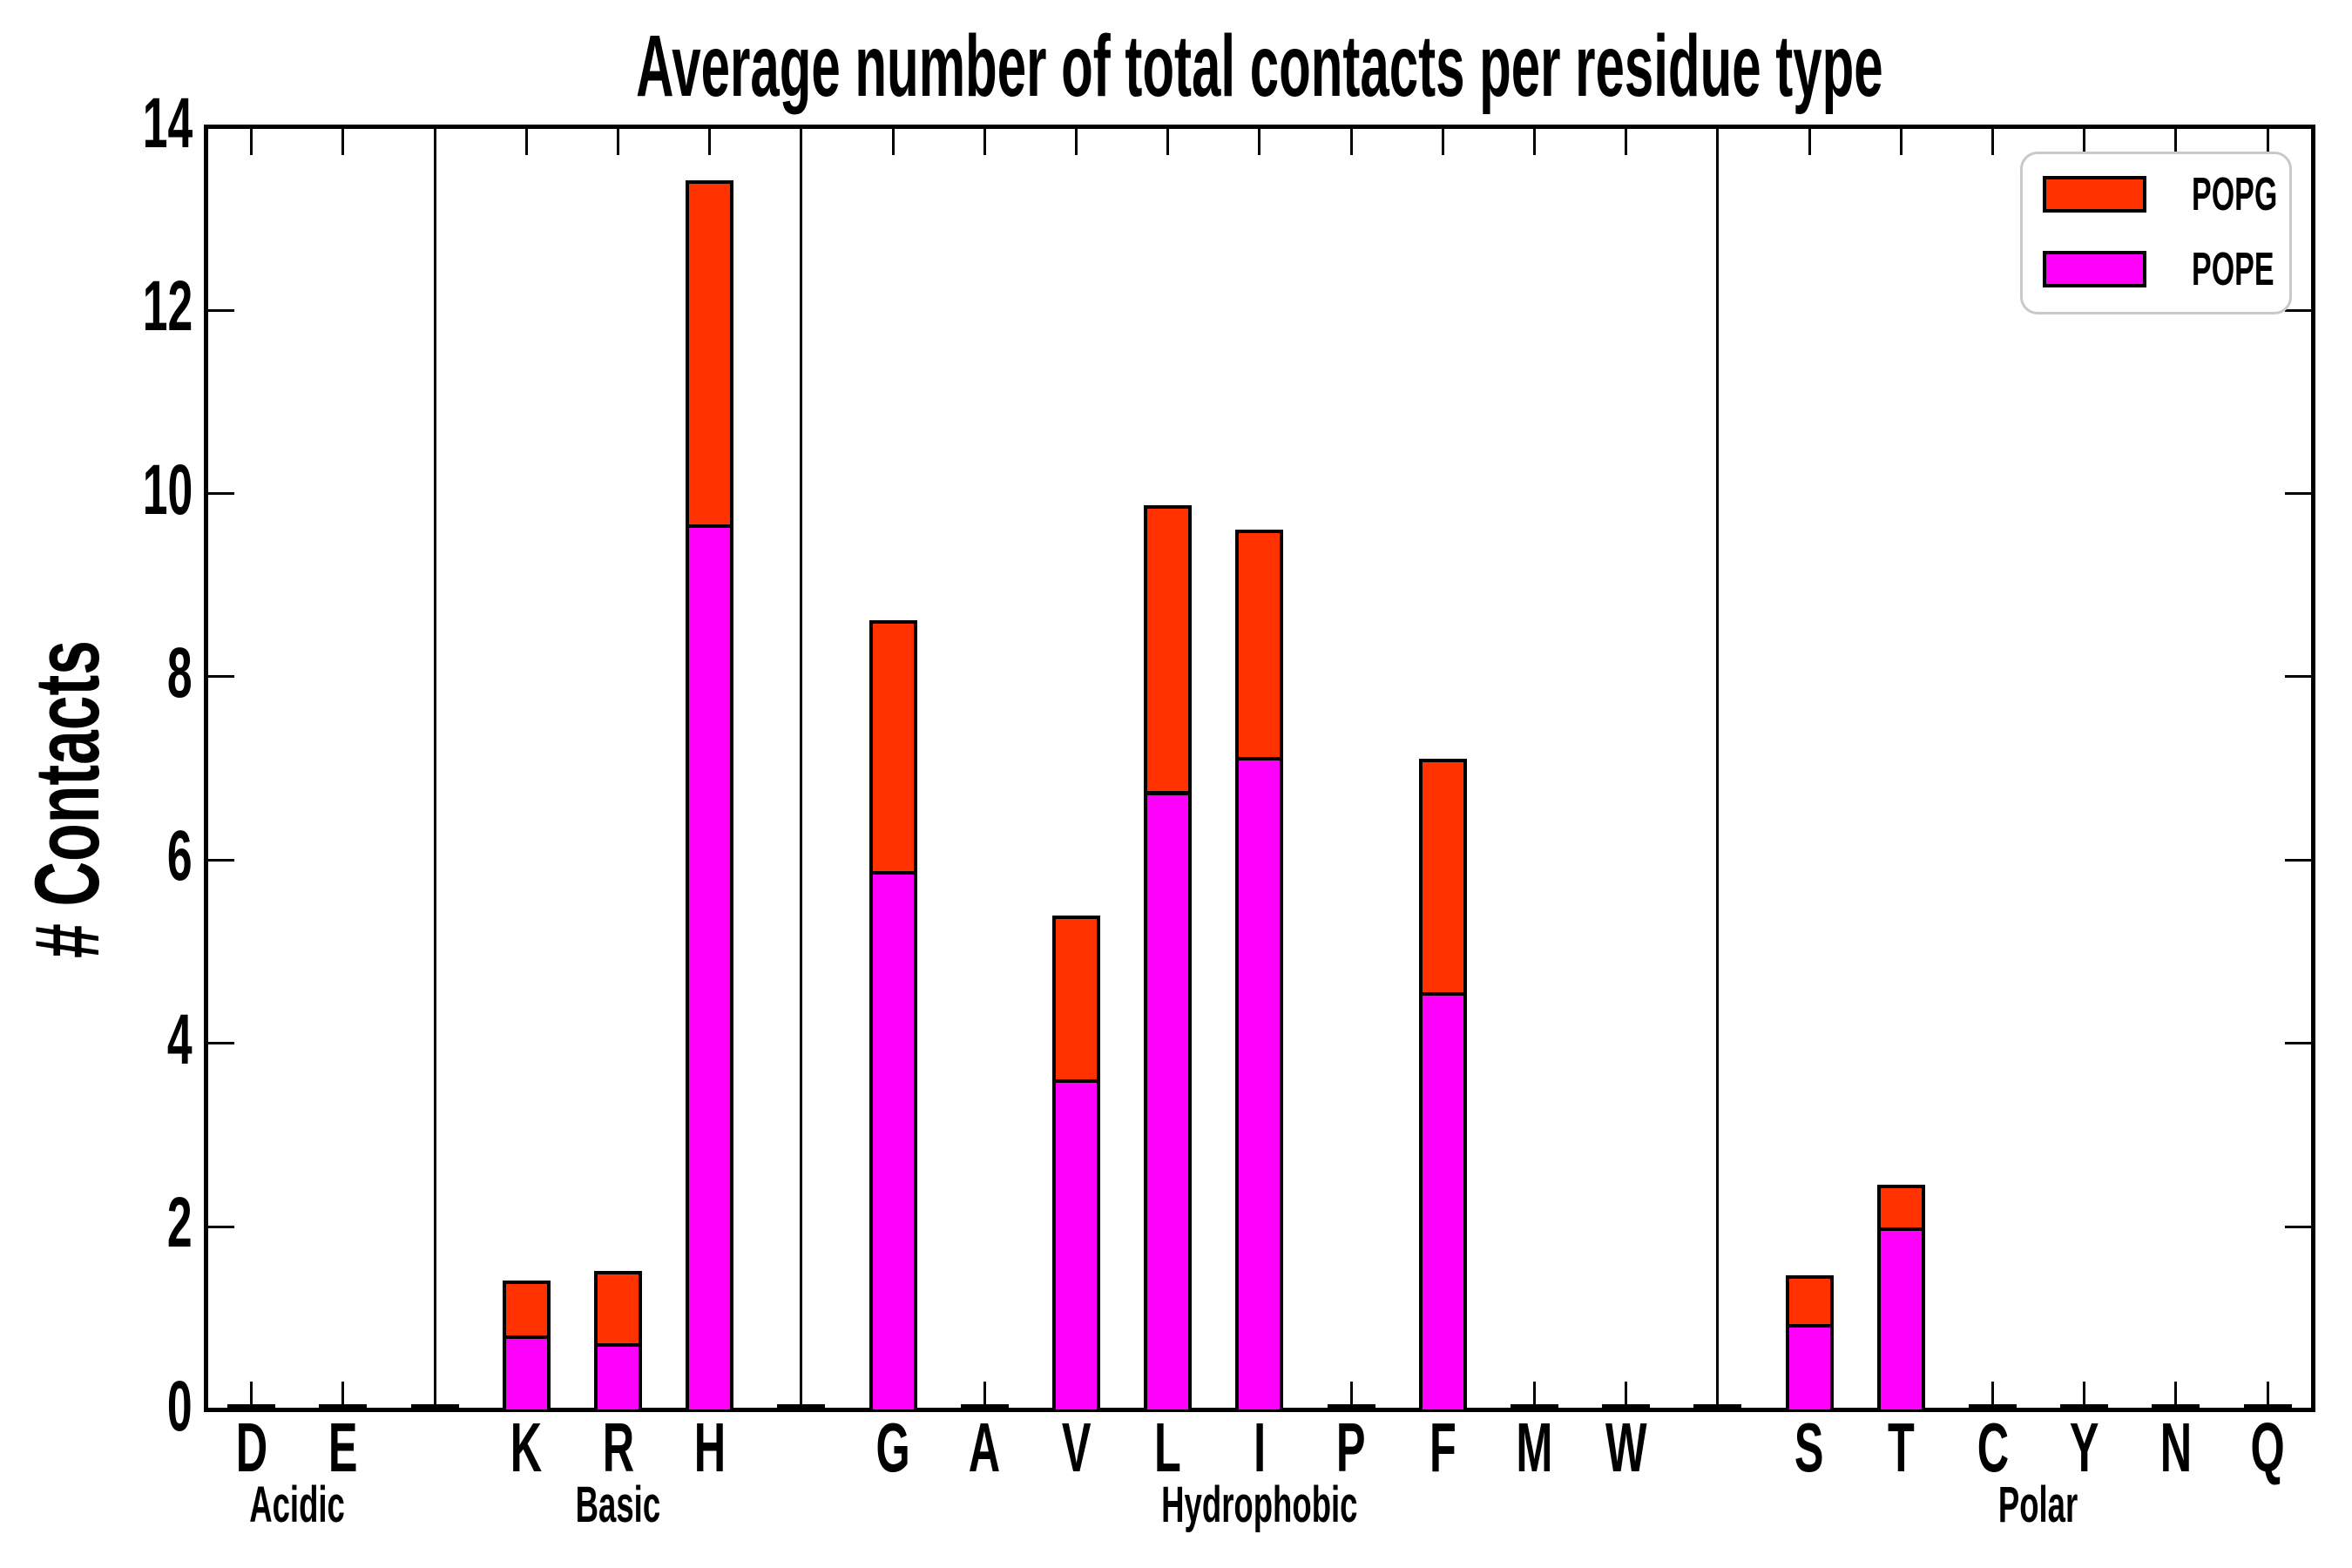 The width and height of the screenshot is (2352, 1568). Describe the element at coordinates (167, 490) in the screenshot. I see `y-tick-label-text: 10` at that location.